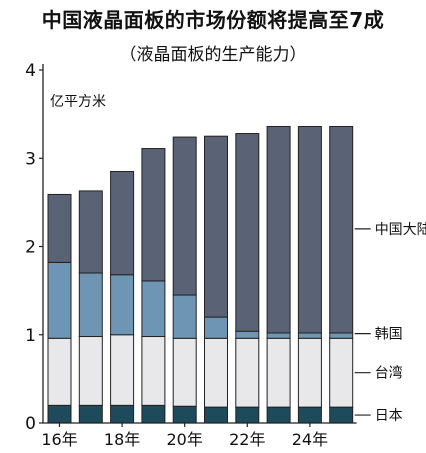  Describe the element at coordinates (278, 372) in the screenshot. I see `bar-segment-台湾-2023` at that location.